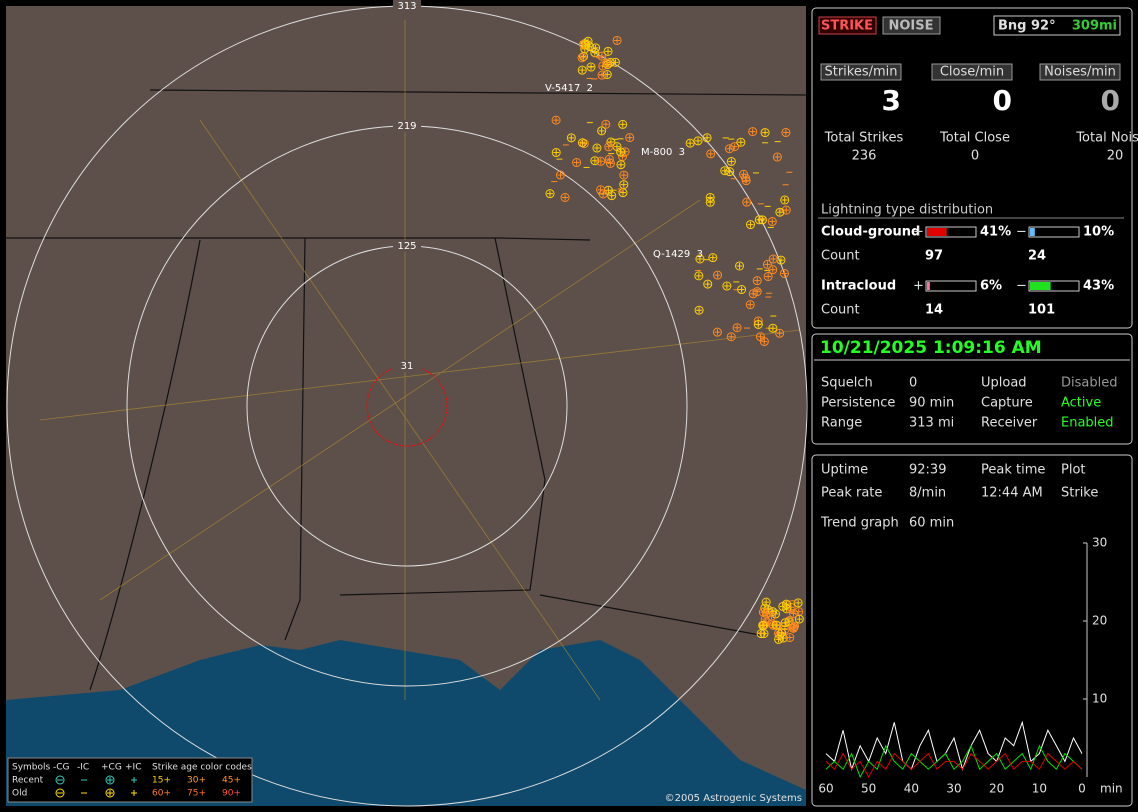 The width and height of the screenshot is (1138, 812). I want to click on strike-button, so click(847, 25).